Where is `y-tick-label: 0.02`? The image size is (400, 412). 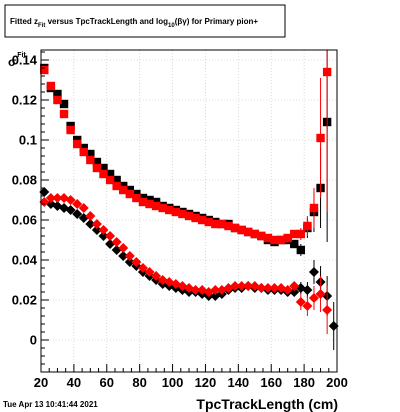 y-tick-label: 0.02 is located at coordinates (24, 300).